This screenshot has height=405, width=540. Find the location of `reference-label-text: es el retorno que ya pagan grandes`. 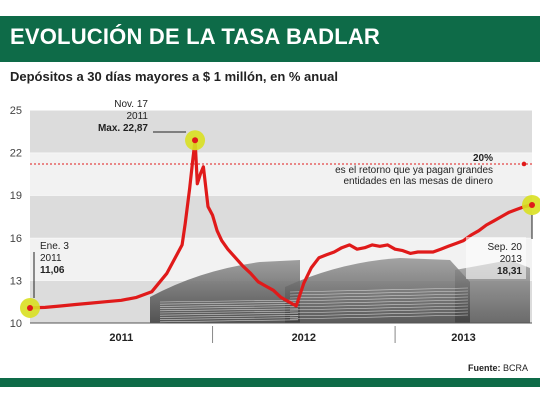

reference-label-text: es el retorno que ya pagan grandes is located at coordinates (414, 170).